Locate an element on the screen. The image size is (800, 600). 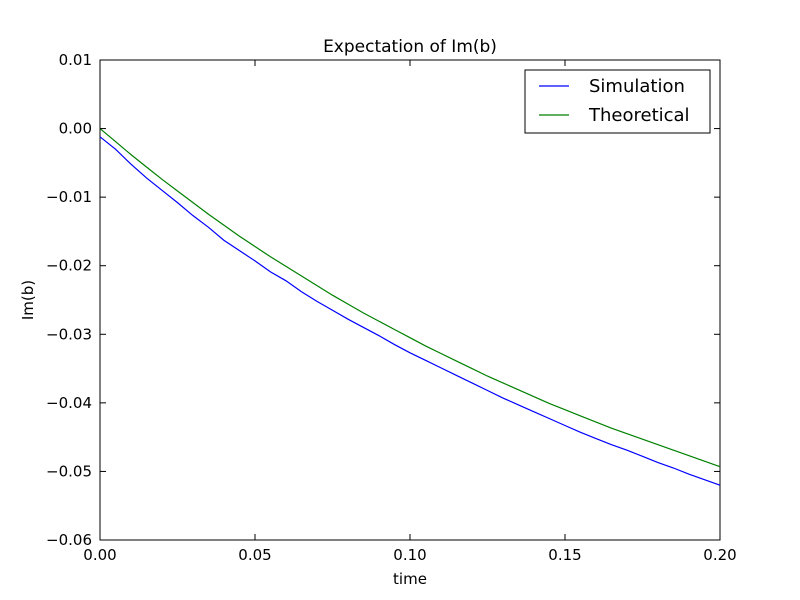
legend: Simulation Theoretical is located at coordinates (617, 101).